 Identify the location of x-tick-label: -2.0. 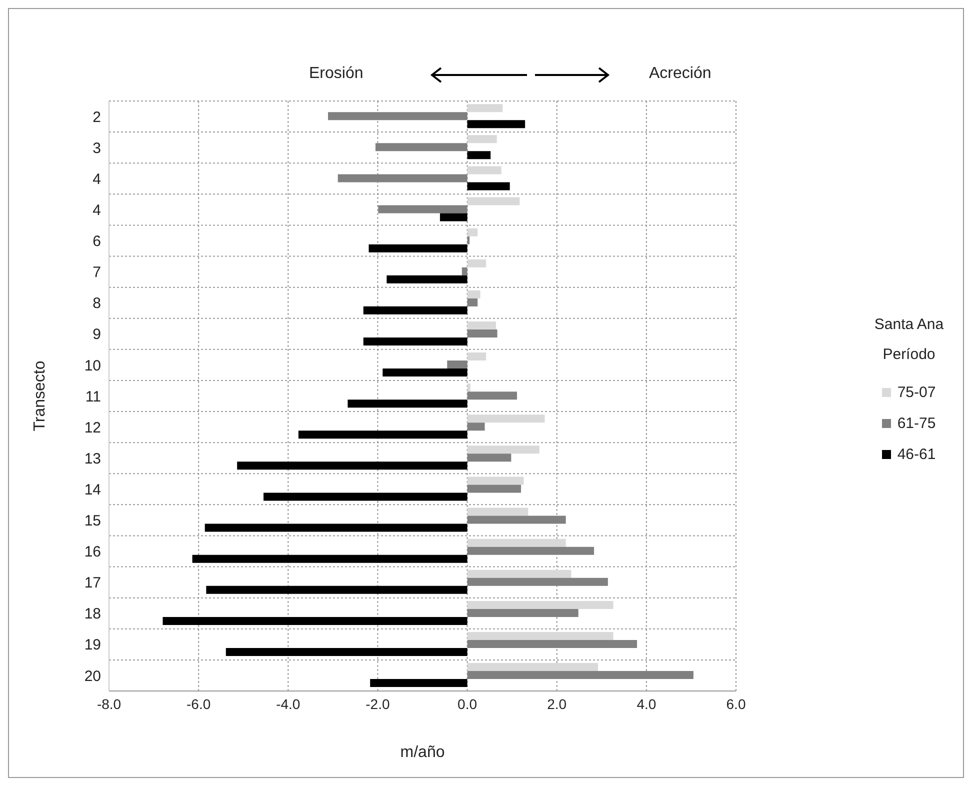
(378, 704).